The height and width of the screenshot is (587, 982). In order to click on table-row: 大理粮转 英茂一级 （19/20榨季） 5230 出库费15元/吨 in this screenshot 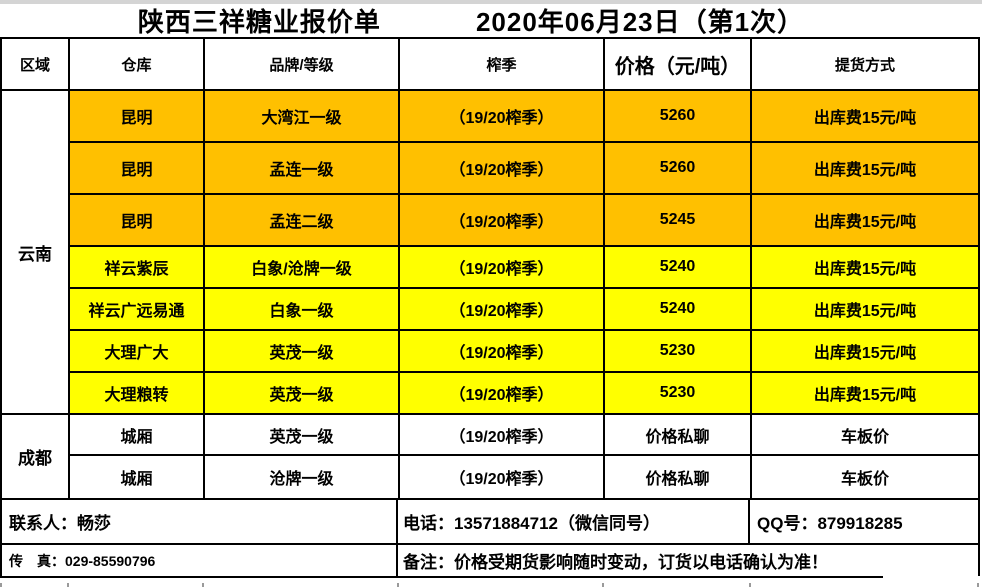, I will do `click(524, 394)`.